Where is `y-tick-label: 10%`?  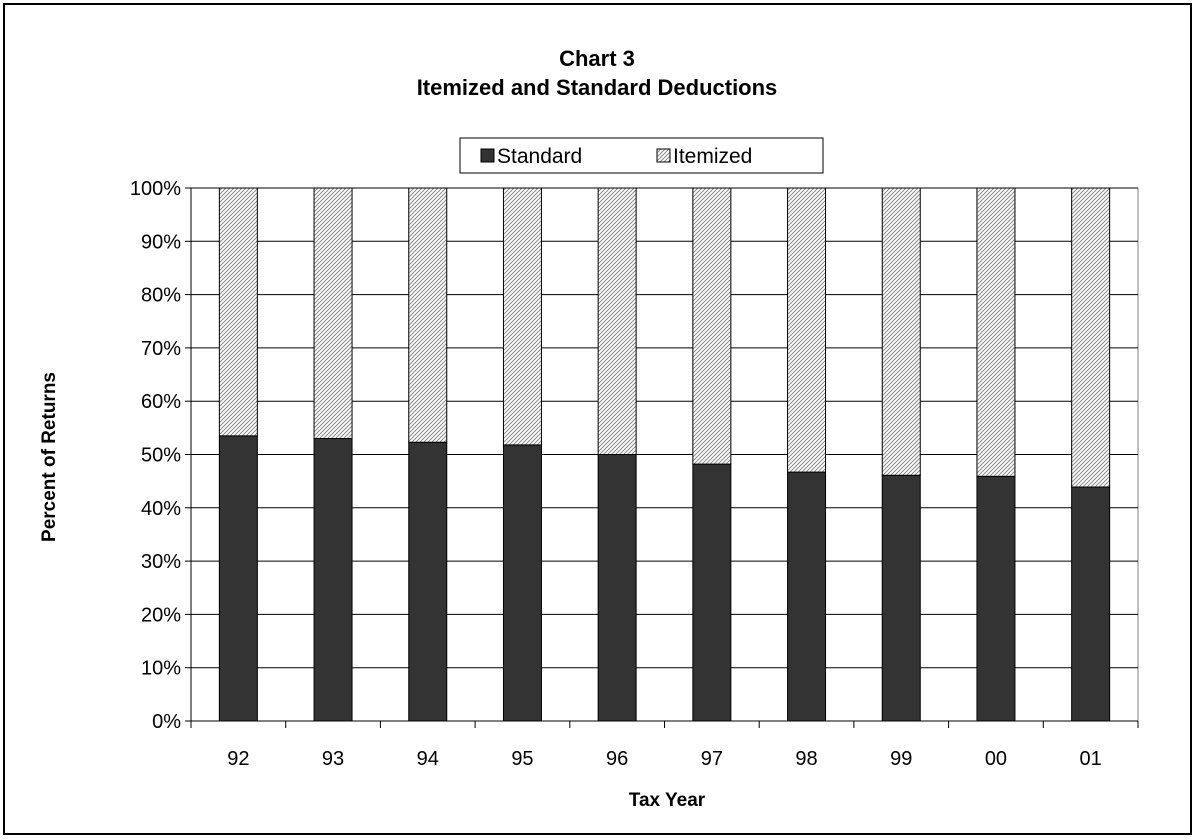
y-tick-label: 10% is located at coordinates (161, 669).